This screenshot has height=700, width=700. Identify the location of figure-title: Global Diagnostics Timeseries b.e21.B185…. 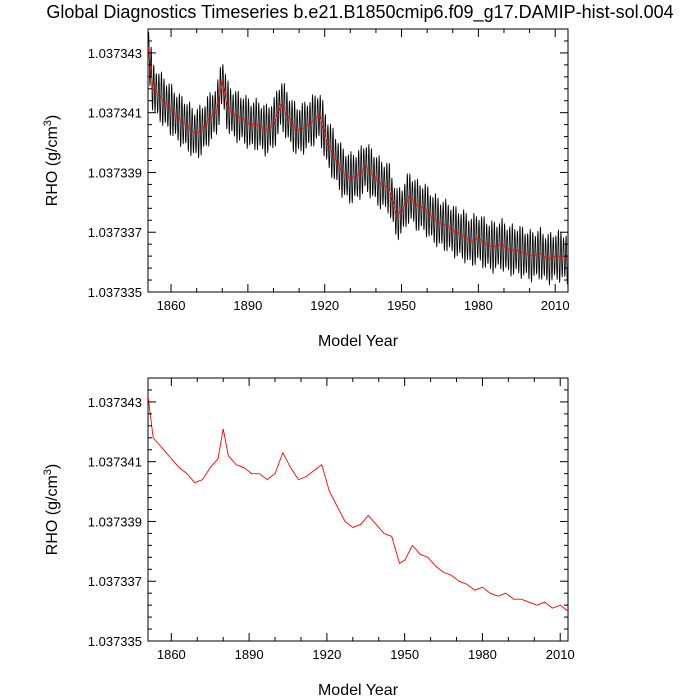
(360, 12).